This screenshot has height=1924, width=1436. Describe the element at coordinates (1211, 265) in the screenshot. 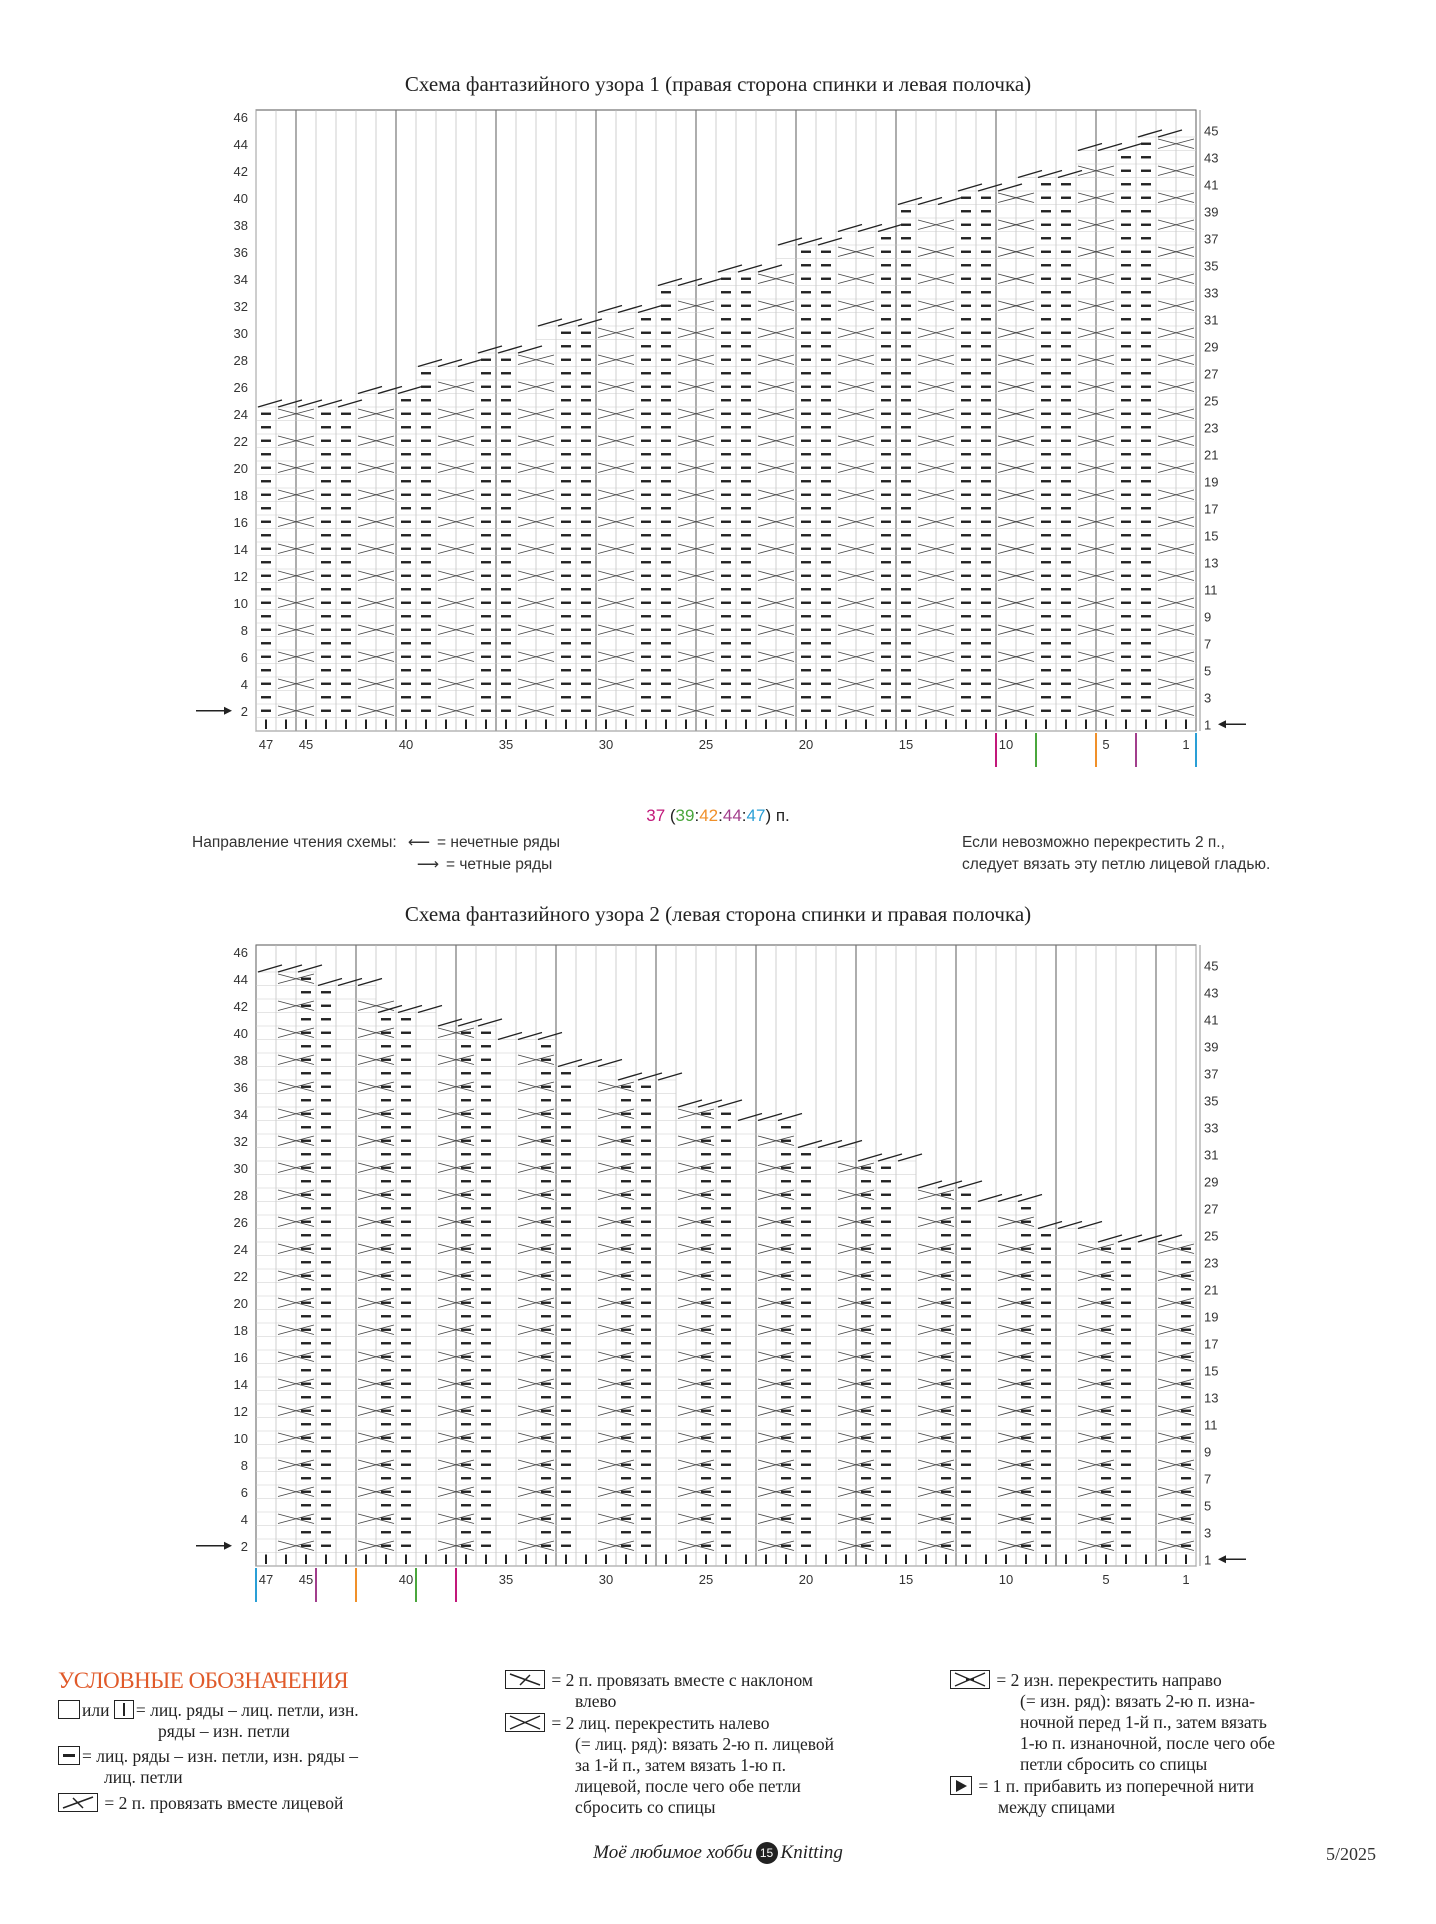

I see `row-label-right: 35` at that location.